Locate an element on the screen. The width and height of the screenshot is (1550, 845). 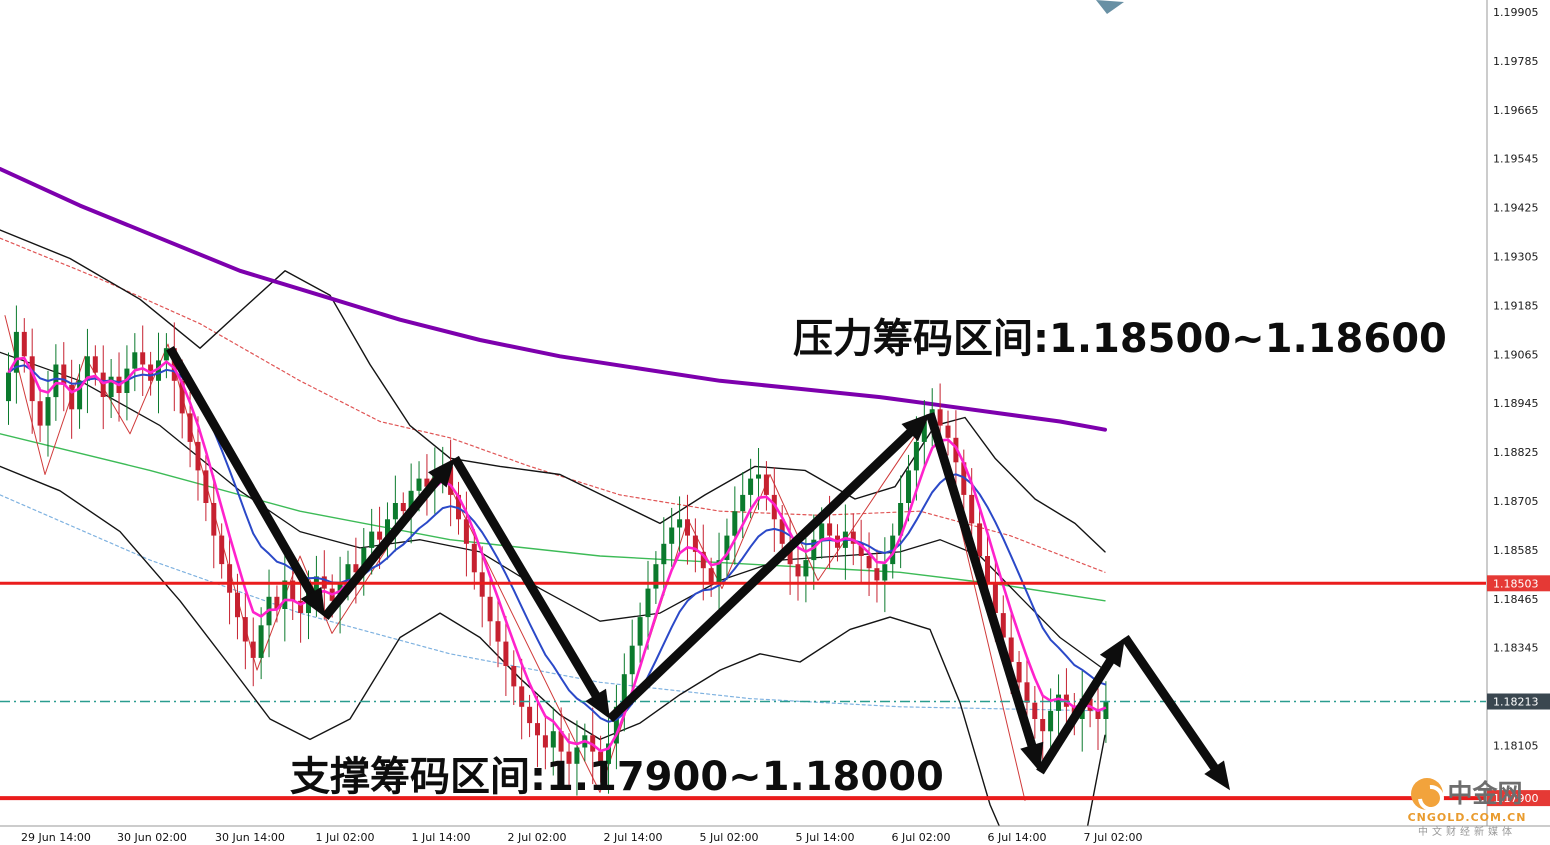
svg-text: 1.18105 is located at coordinates (1516, 746).